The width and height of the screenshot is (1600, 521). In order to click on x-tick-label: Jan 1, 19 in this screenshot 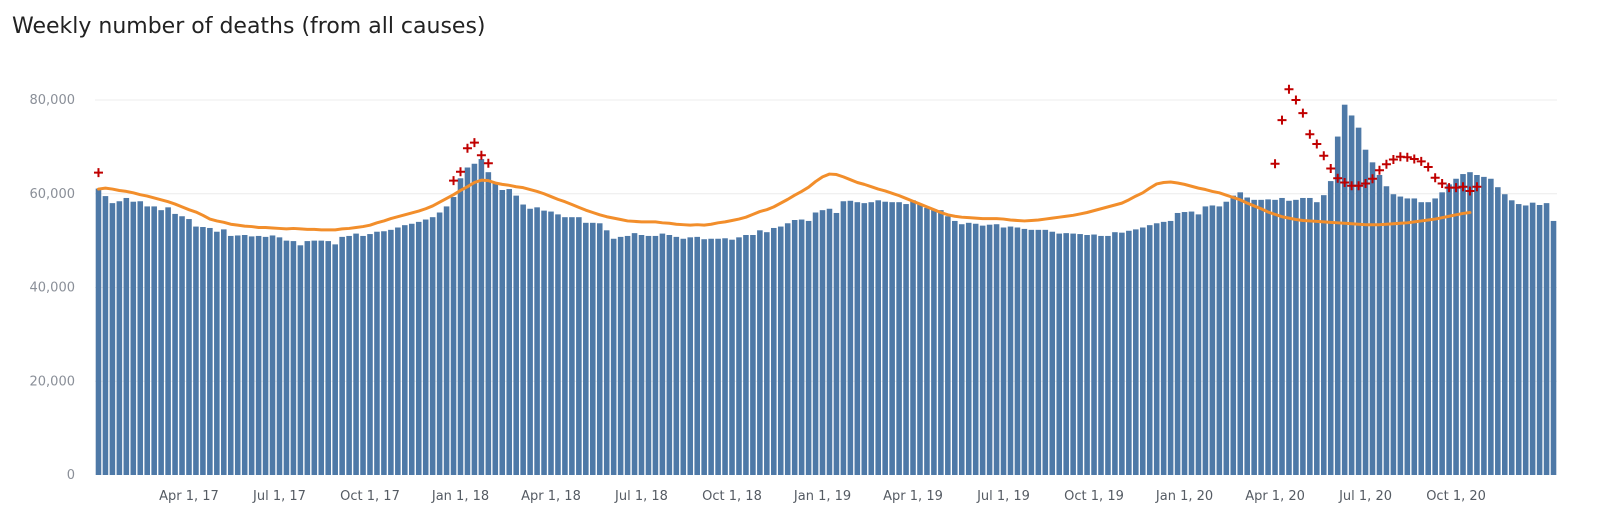, I will do `click(822, 496)`.